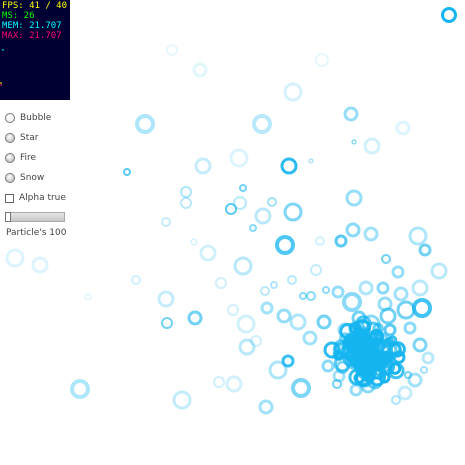  I want to click on max-readout: MAX: 21.707, so click(32, 36).